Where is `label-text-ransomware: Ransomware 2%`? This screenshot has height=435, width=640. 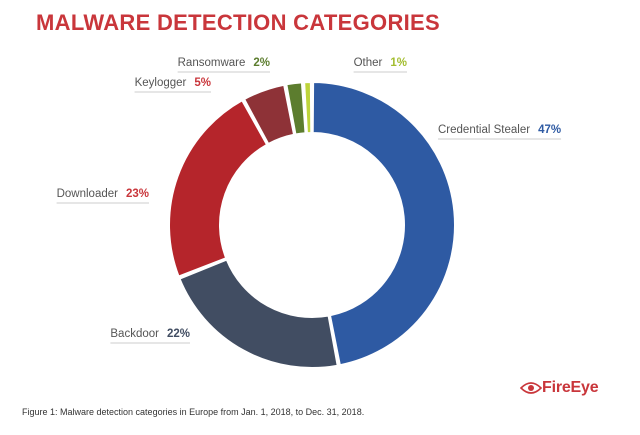 label-text-ransomware: Ransomware 2% is located at coordinates (224, 63).